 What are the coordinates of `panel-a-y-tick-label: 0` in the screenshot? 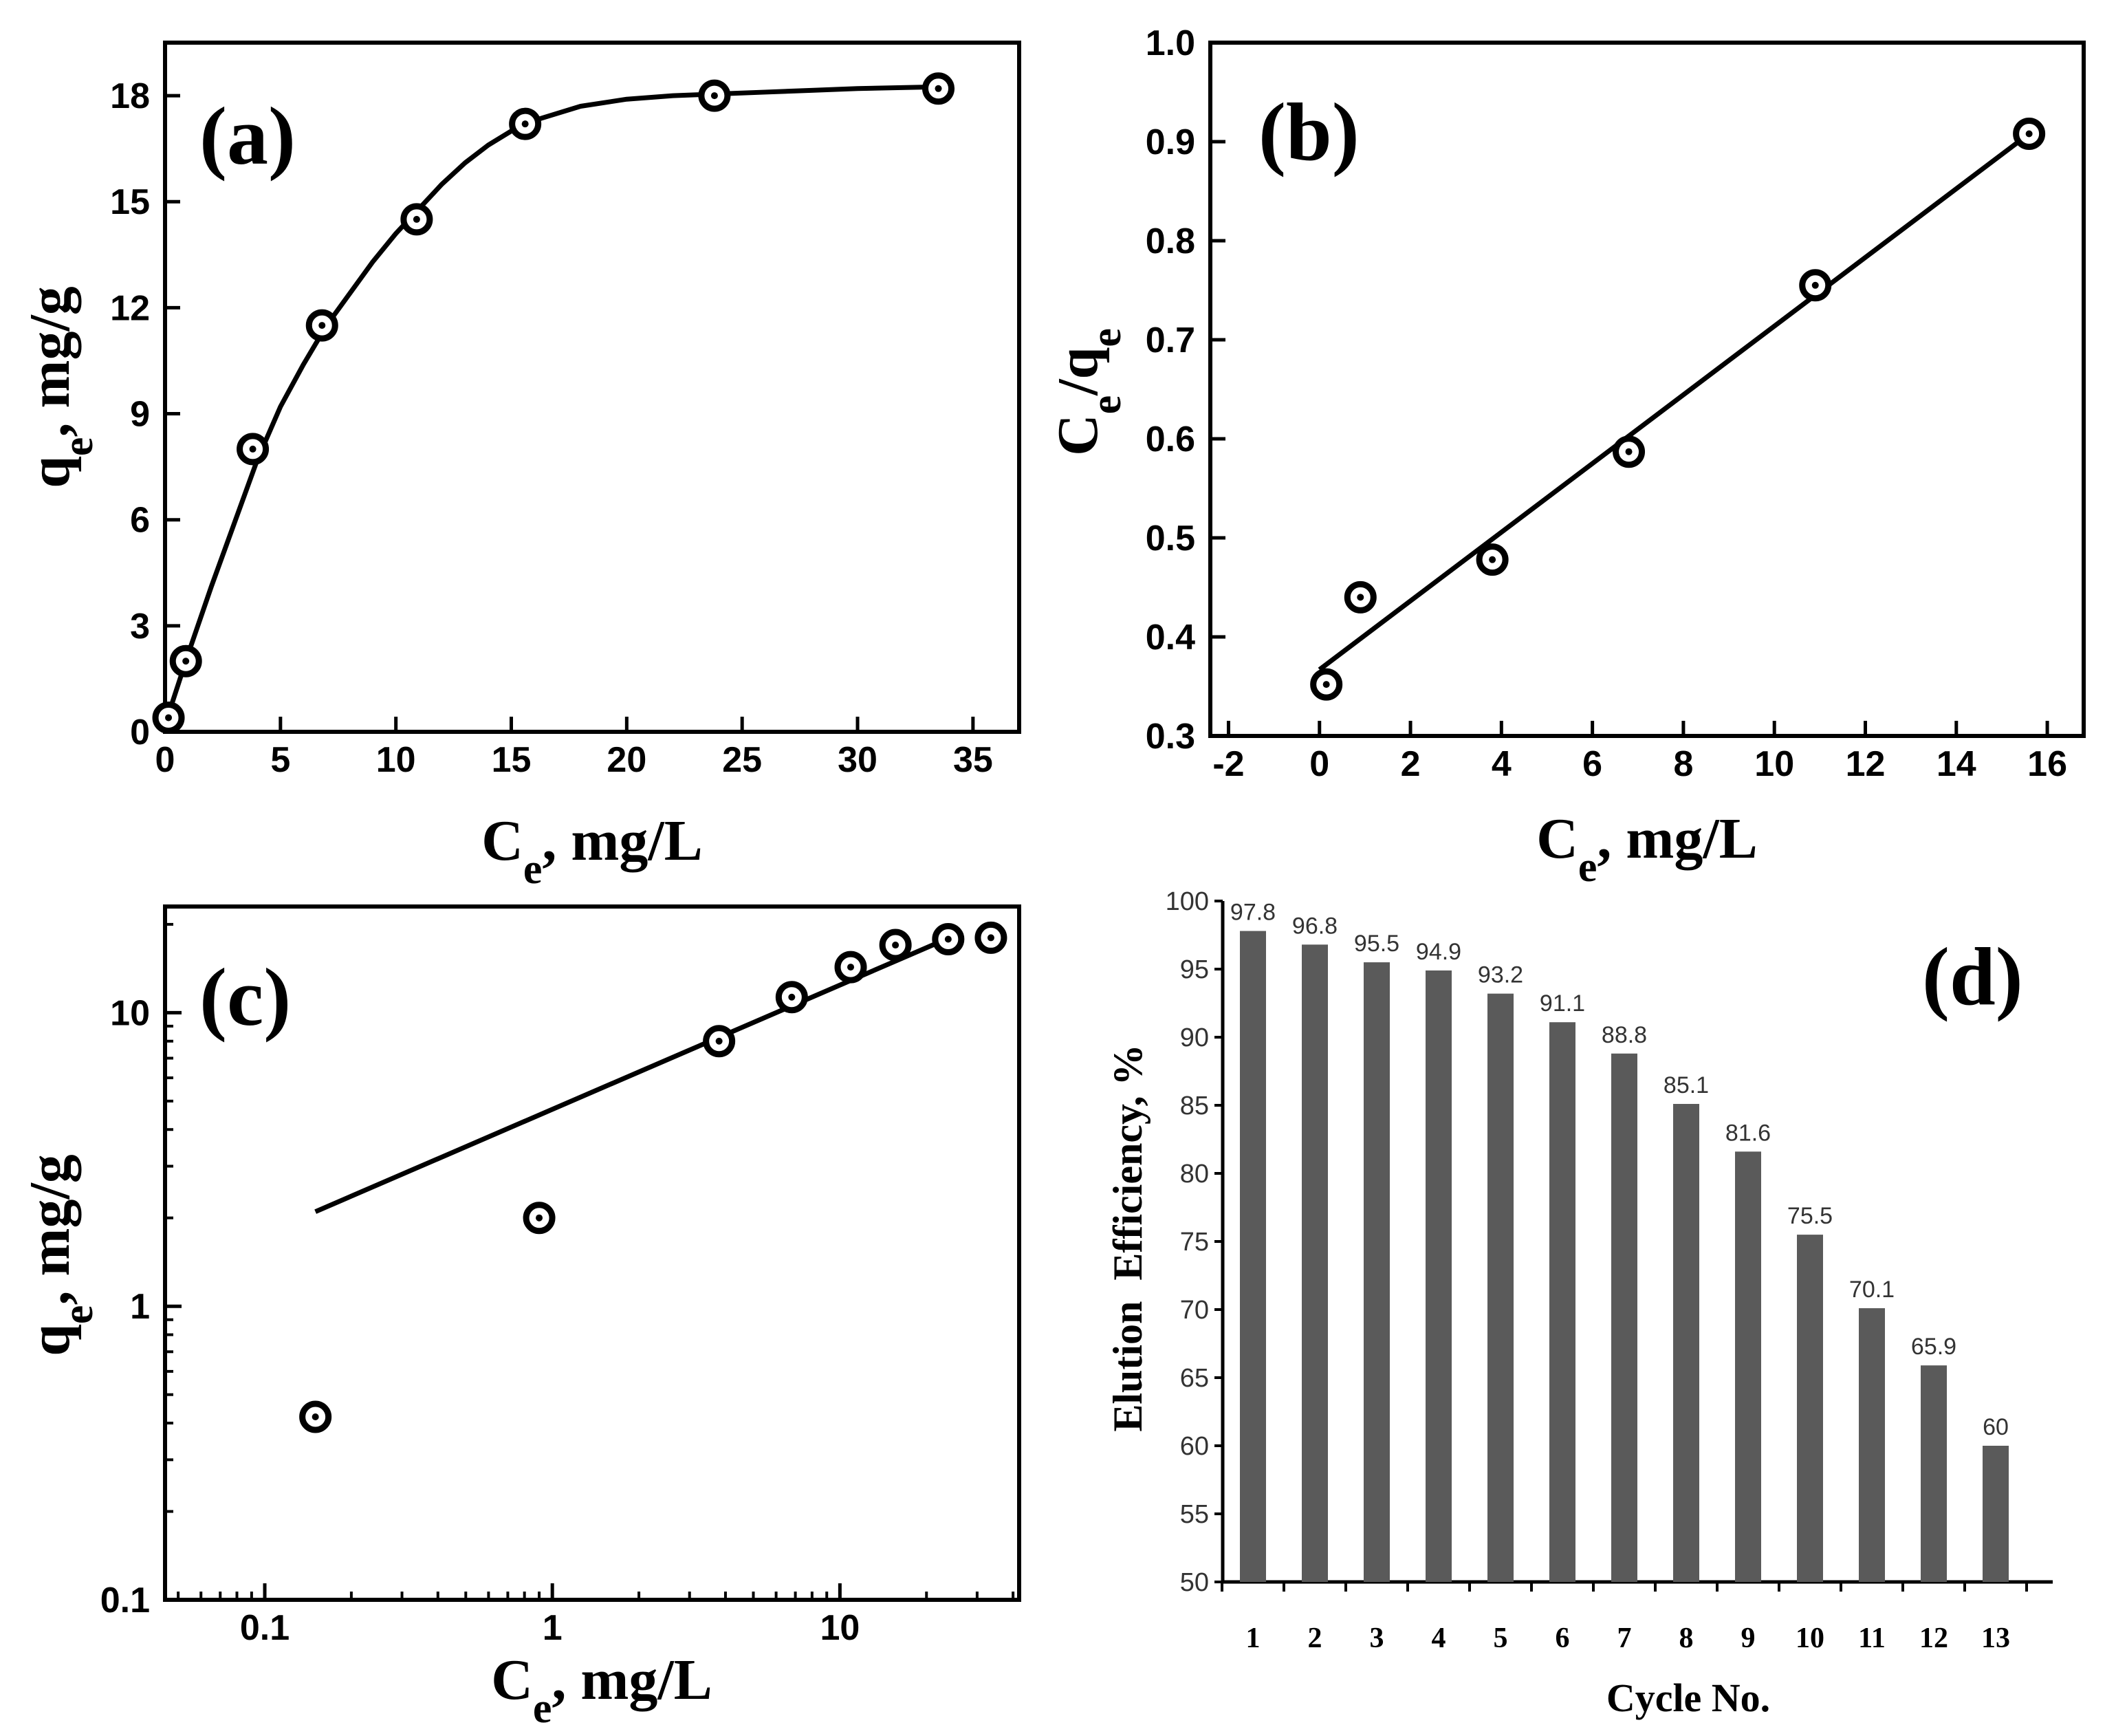 It's located at (140, 732).